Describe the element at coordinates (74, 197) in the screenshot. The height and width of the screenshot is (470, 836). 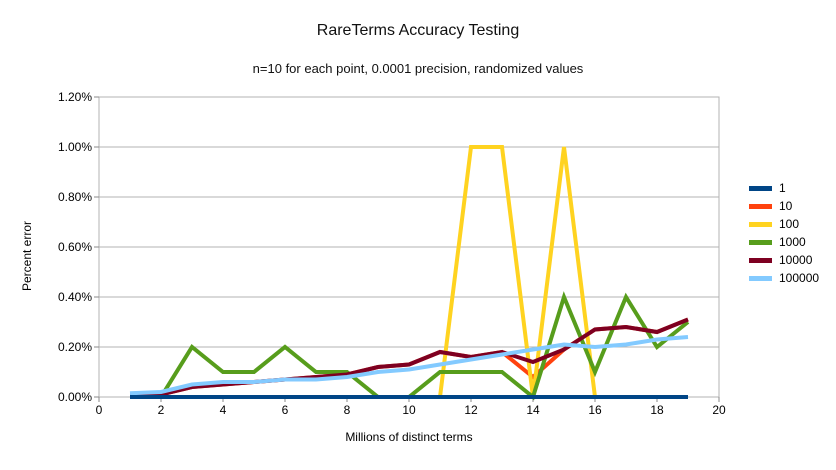
I see `y-tick-label: 0.80%` at that location.